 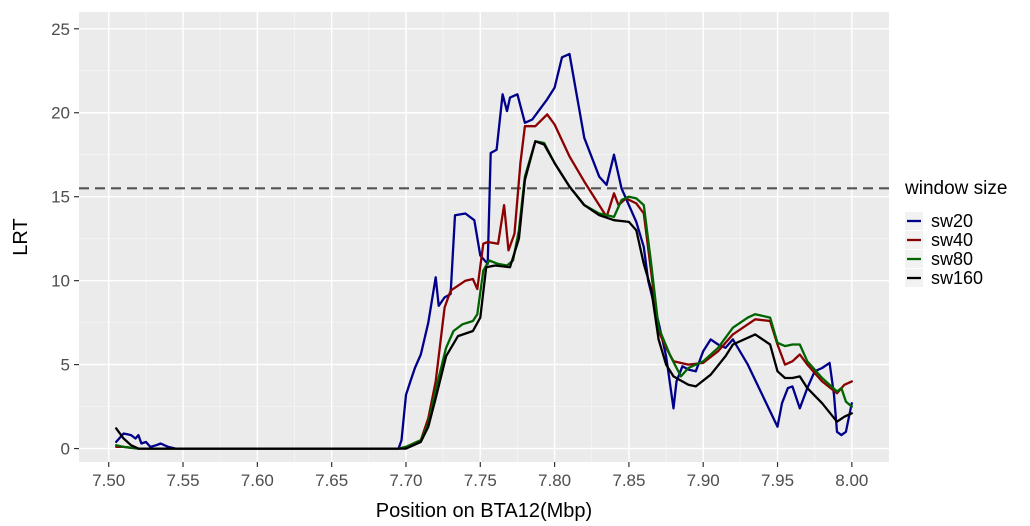 What do you see at coordinates (480, 480) in the screenshot?
I see `x-tick-label: 7.75` at bounding box center [480, 480].